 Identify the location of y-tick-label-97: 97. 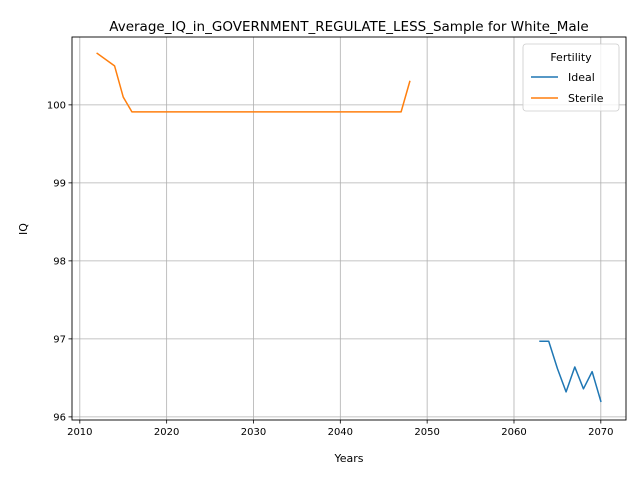
(59, 339).